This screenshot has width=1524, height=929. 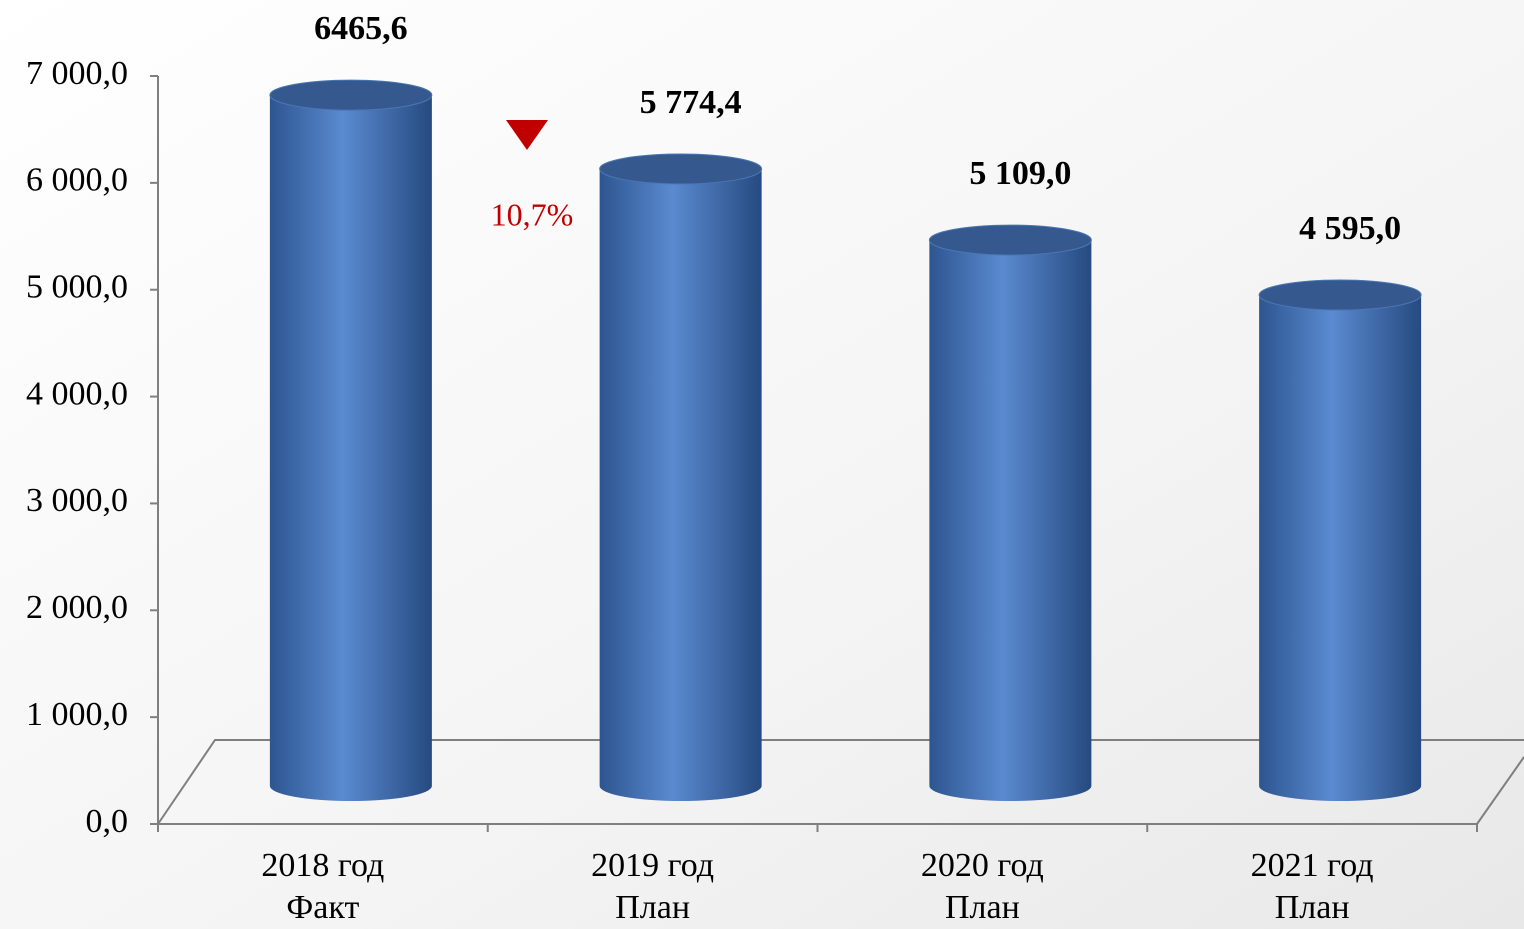 What do you see at coordinates (1350, 228) in the screenshot?
I see `value-label: 4 595,0` at bounding box center [1350, 228].